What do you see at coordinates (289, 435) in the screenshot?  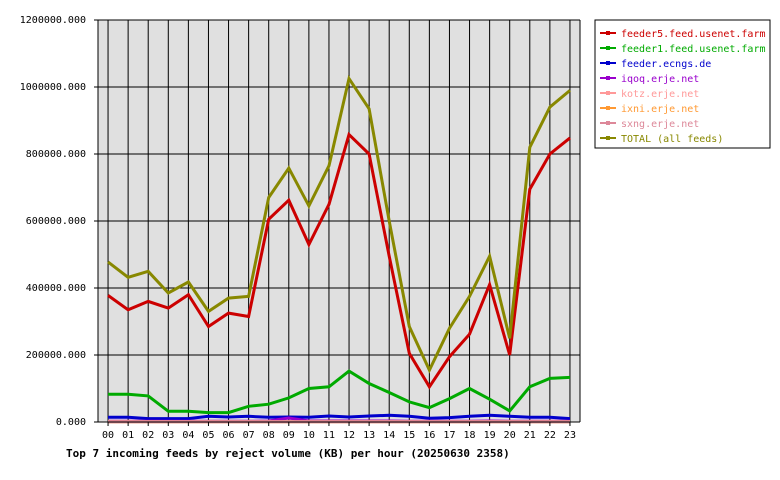 I see `x-tick-label: 09` at bounding box center [289, 435].